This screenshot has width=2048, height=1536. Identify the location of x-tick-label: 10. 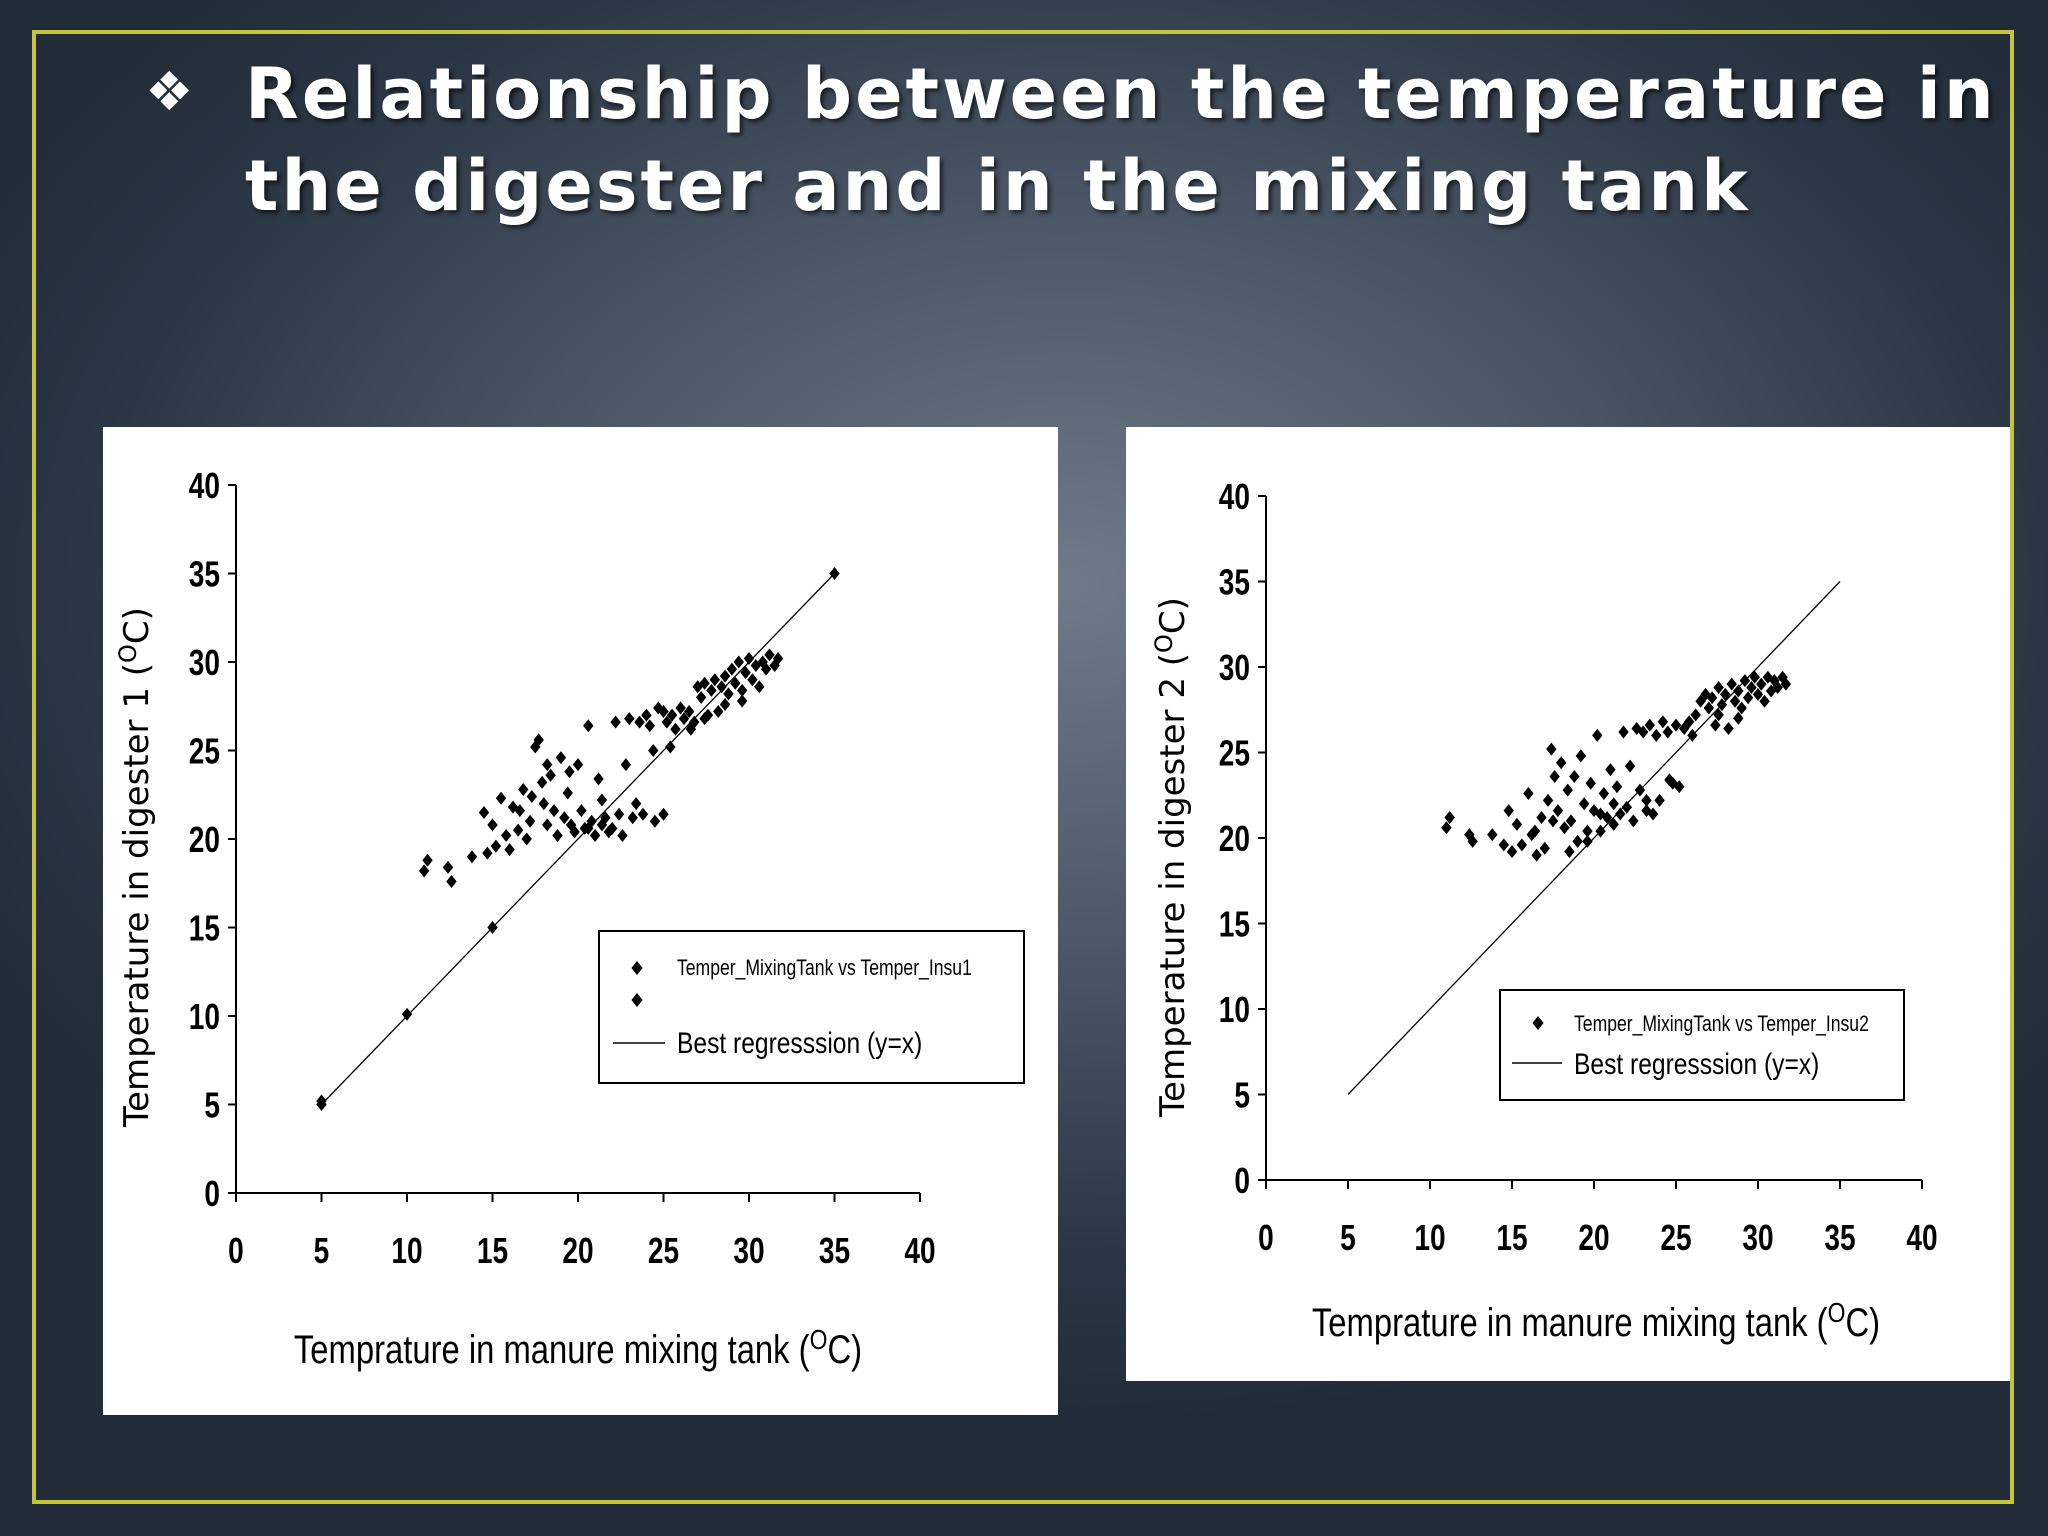
(406, 1251).